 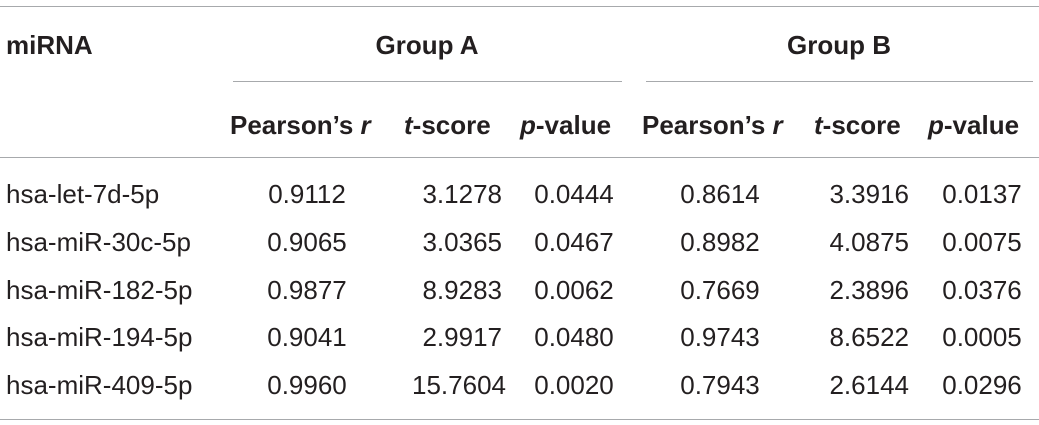 What do you see at coordinates (99, 290) in the screenshot?
I see `row-3-mirna: hsa-miR-182-5p` at bounding box center [99, 290].